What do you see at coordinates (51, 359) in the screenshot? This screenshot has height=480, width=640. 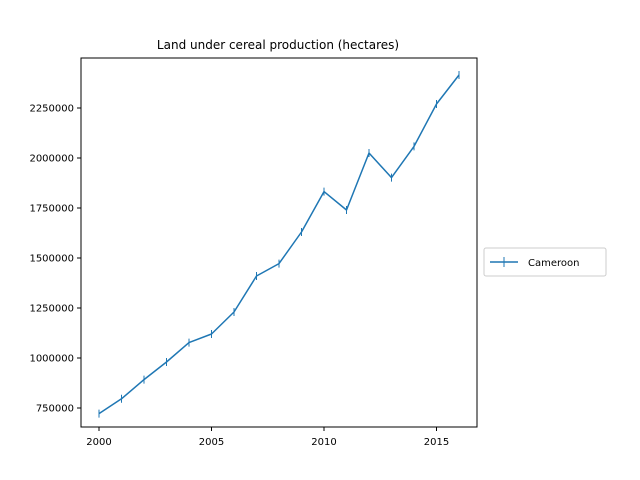 I see `y-tick-label: 1000000` at bounding box center [51, 359].